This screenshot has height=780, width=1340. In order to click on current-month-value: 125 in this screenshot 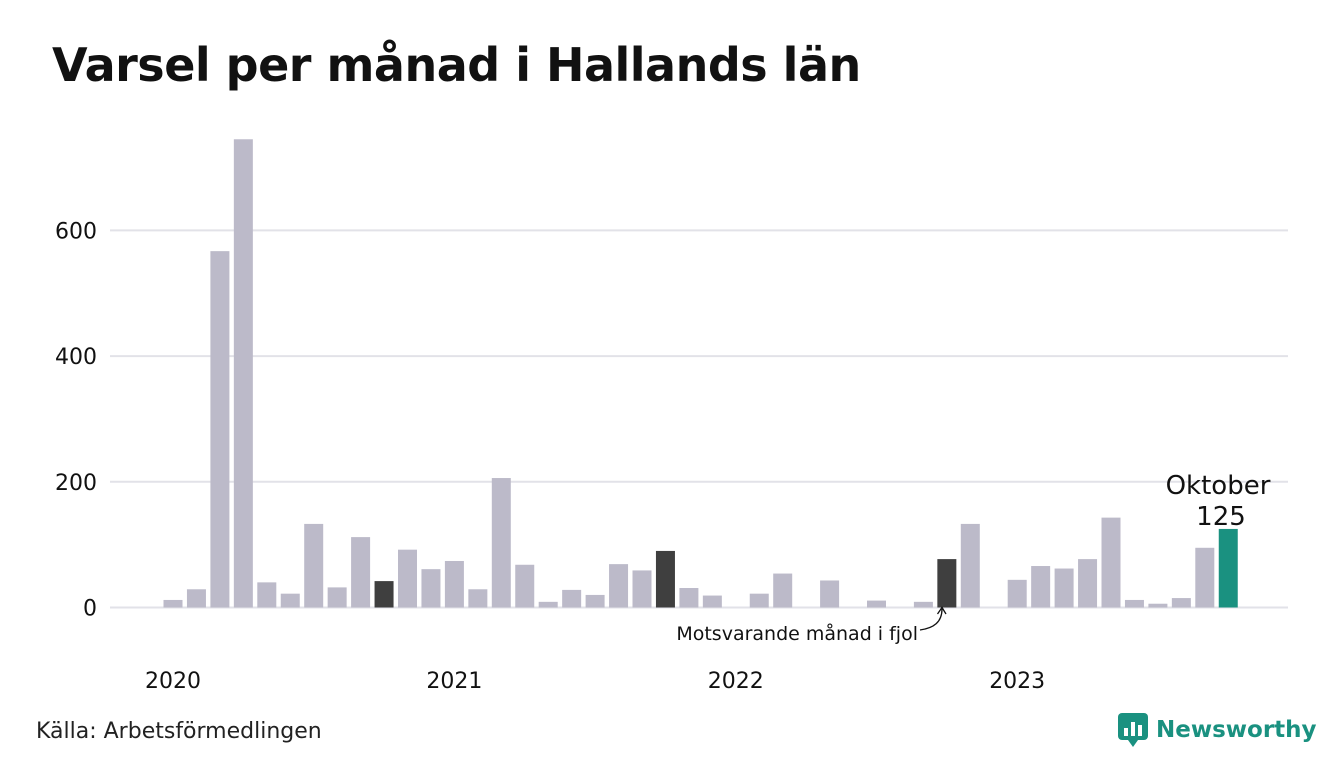, I will do `click(1221, 517)`.